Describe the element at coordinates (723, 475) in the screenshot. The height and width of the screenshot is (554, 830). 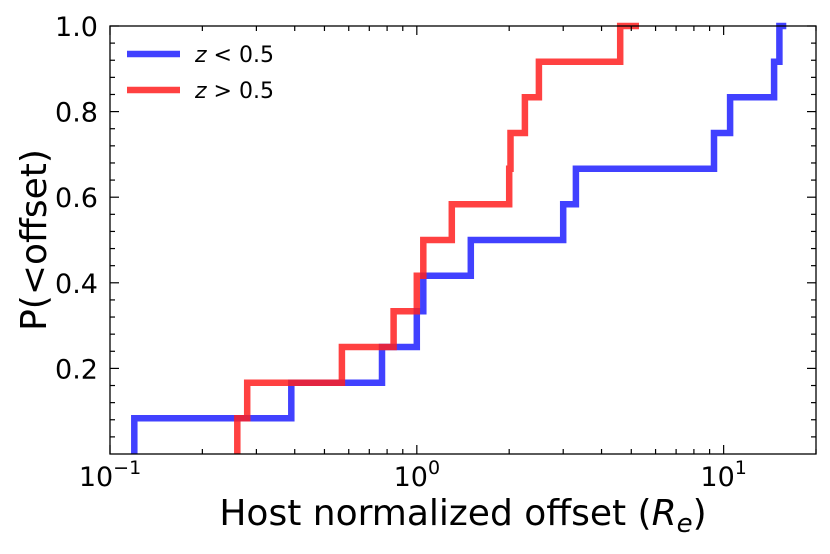
I see `x-tick-label: 10¹` at that location.